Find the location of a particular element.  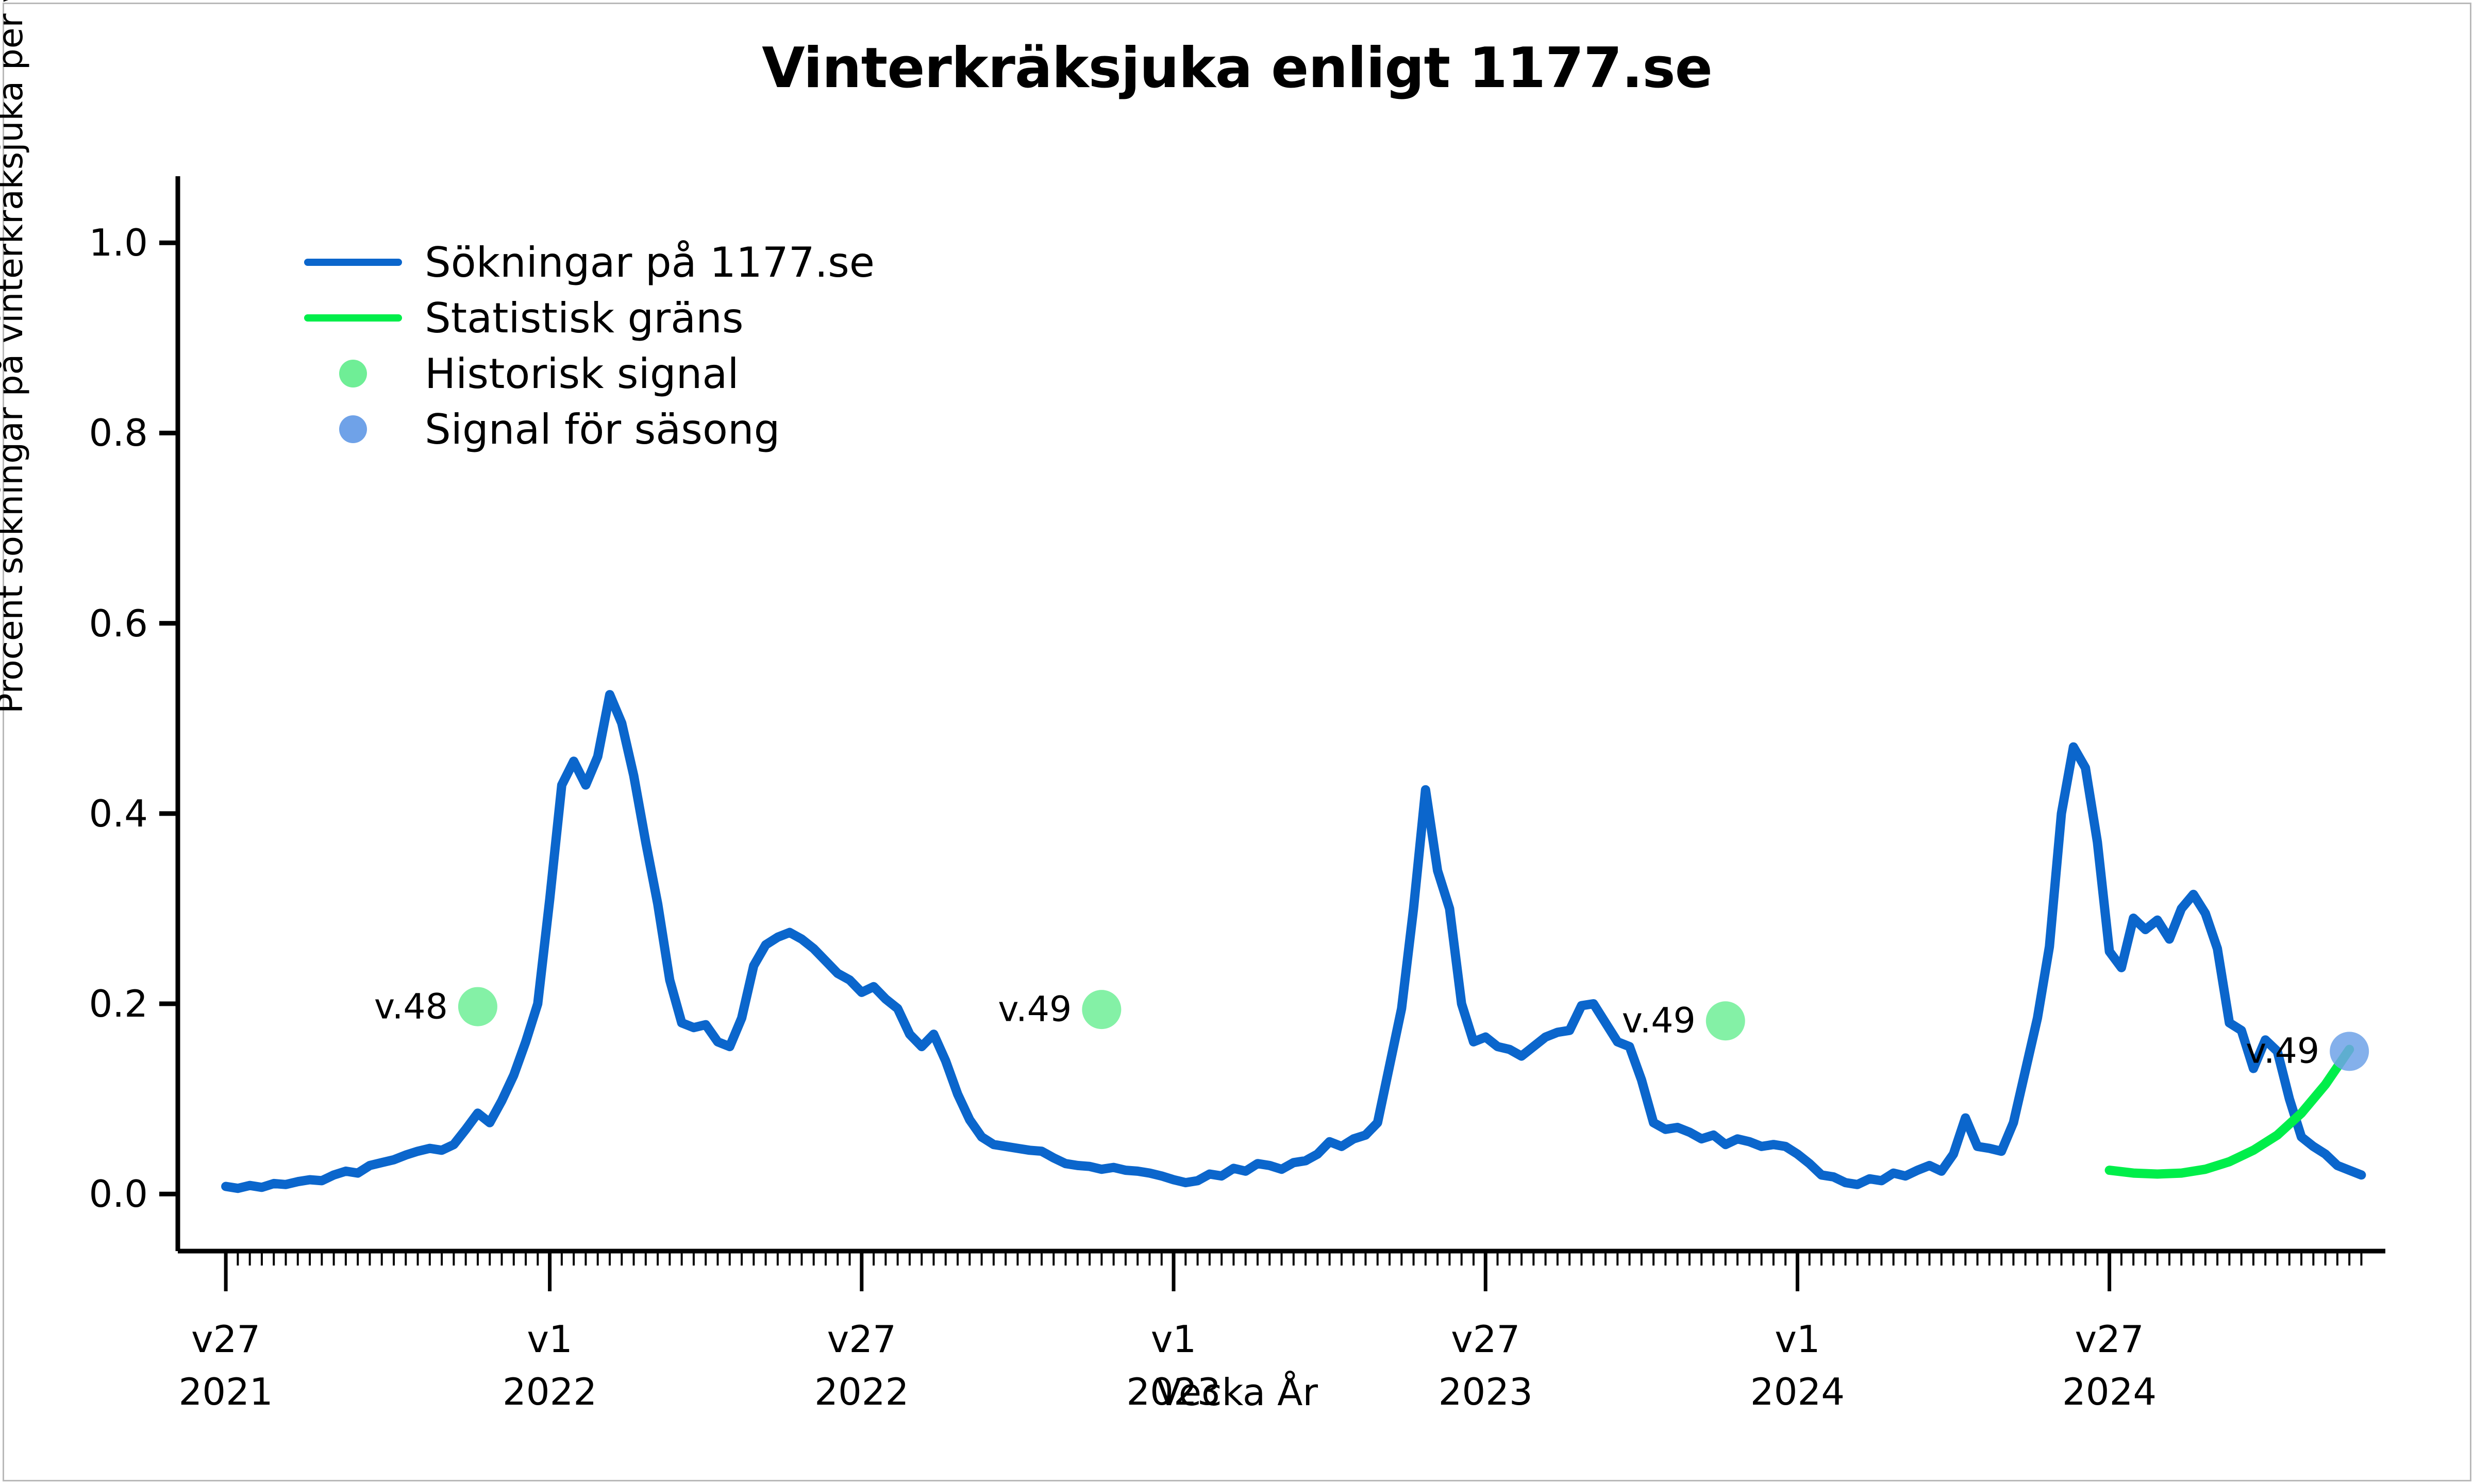

x-tick-week-1: v1 is located at coordinates (550, 1339).